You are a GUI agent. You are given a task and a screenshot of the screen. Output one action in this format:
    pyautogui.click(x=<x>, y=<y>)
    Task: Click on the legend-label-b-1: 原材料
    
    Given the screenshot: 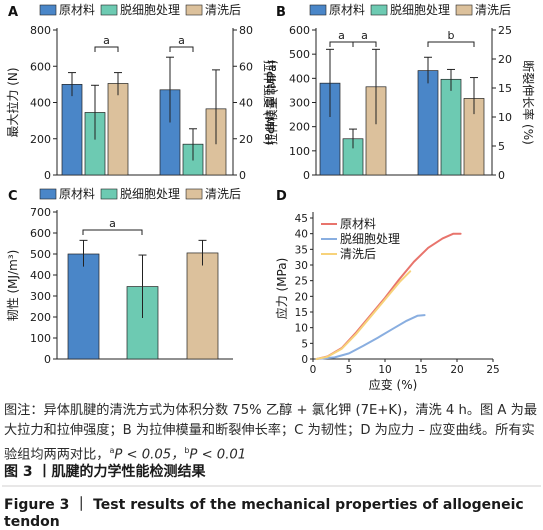 What is the action you would take?
    pyautogui.click(x=347, y=10)
    